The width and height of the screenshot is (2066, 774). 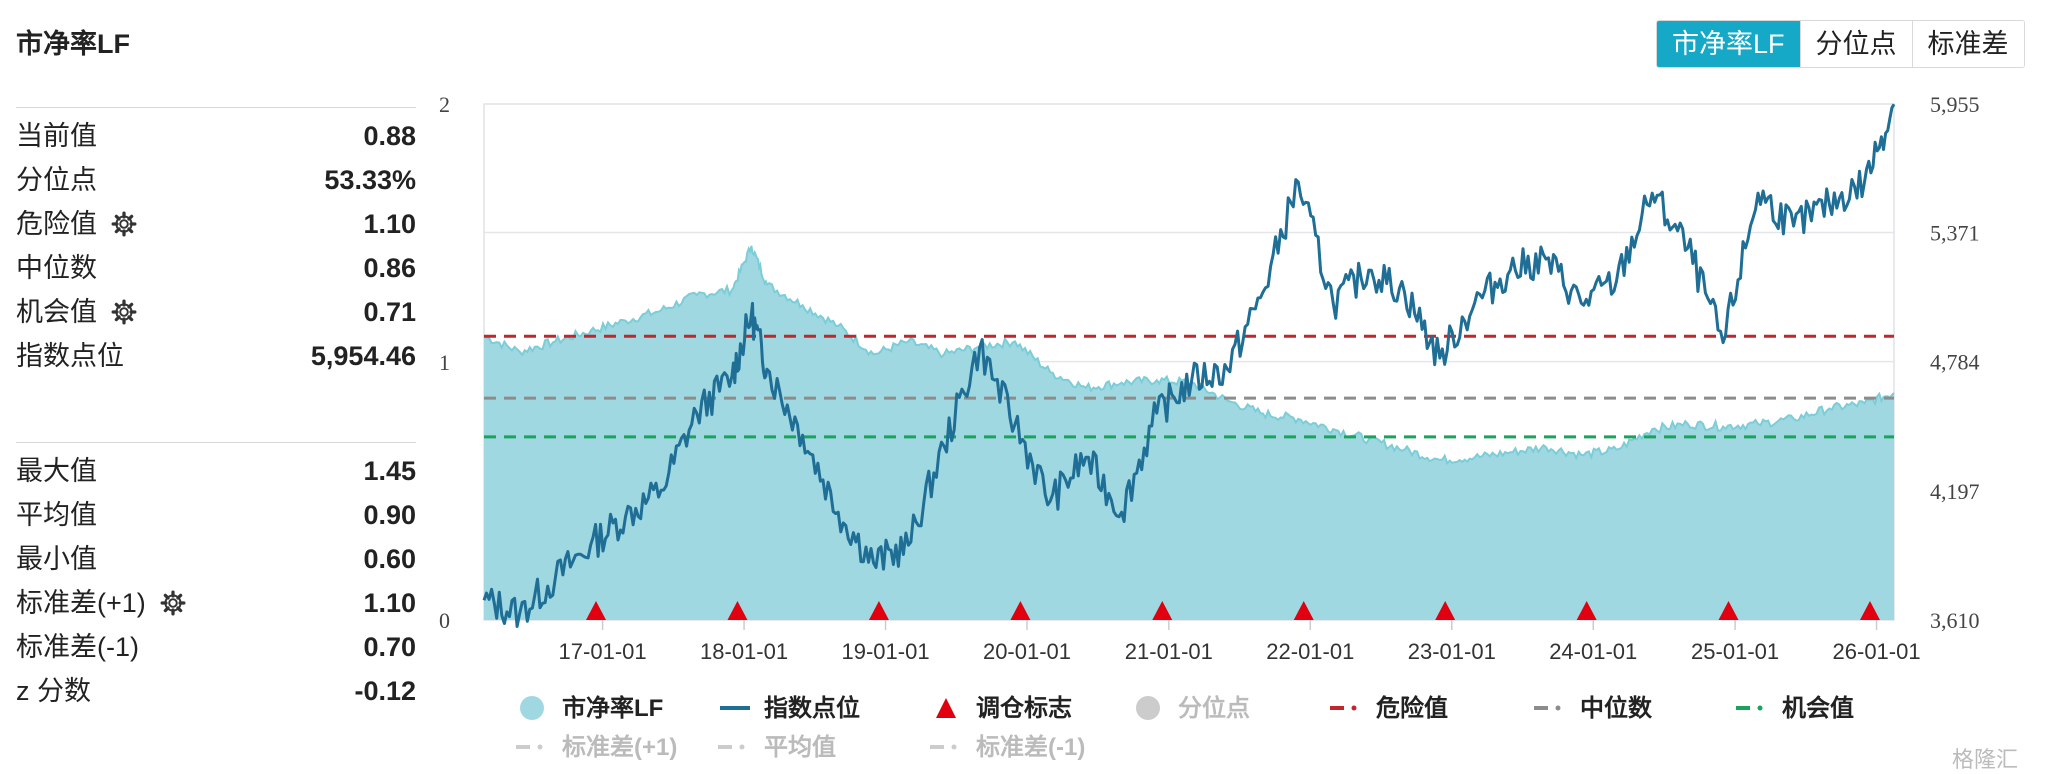 What do you see at coordinates (73, 44) in the screenshot?
I see `page-title: 市净率LF` at bounding box center [73, 44].